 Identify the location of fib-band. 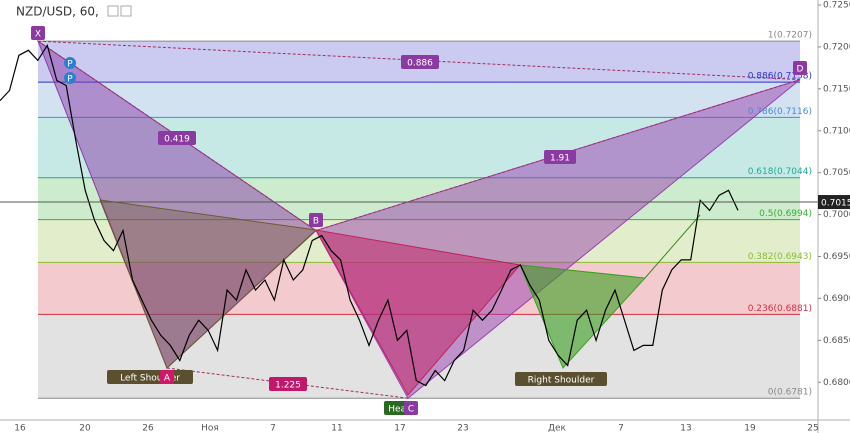
(419, 100).